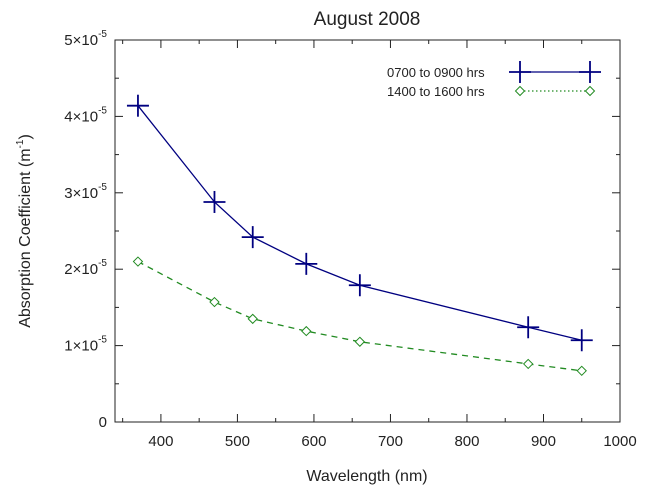 The height and width of the screenshot is (490, 654). Describe the element at coordinates (237, 441) in the screenshot. I see `x-tick-label: 500` at that location.